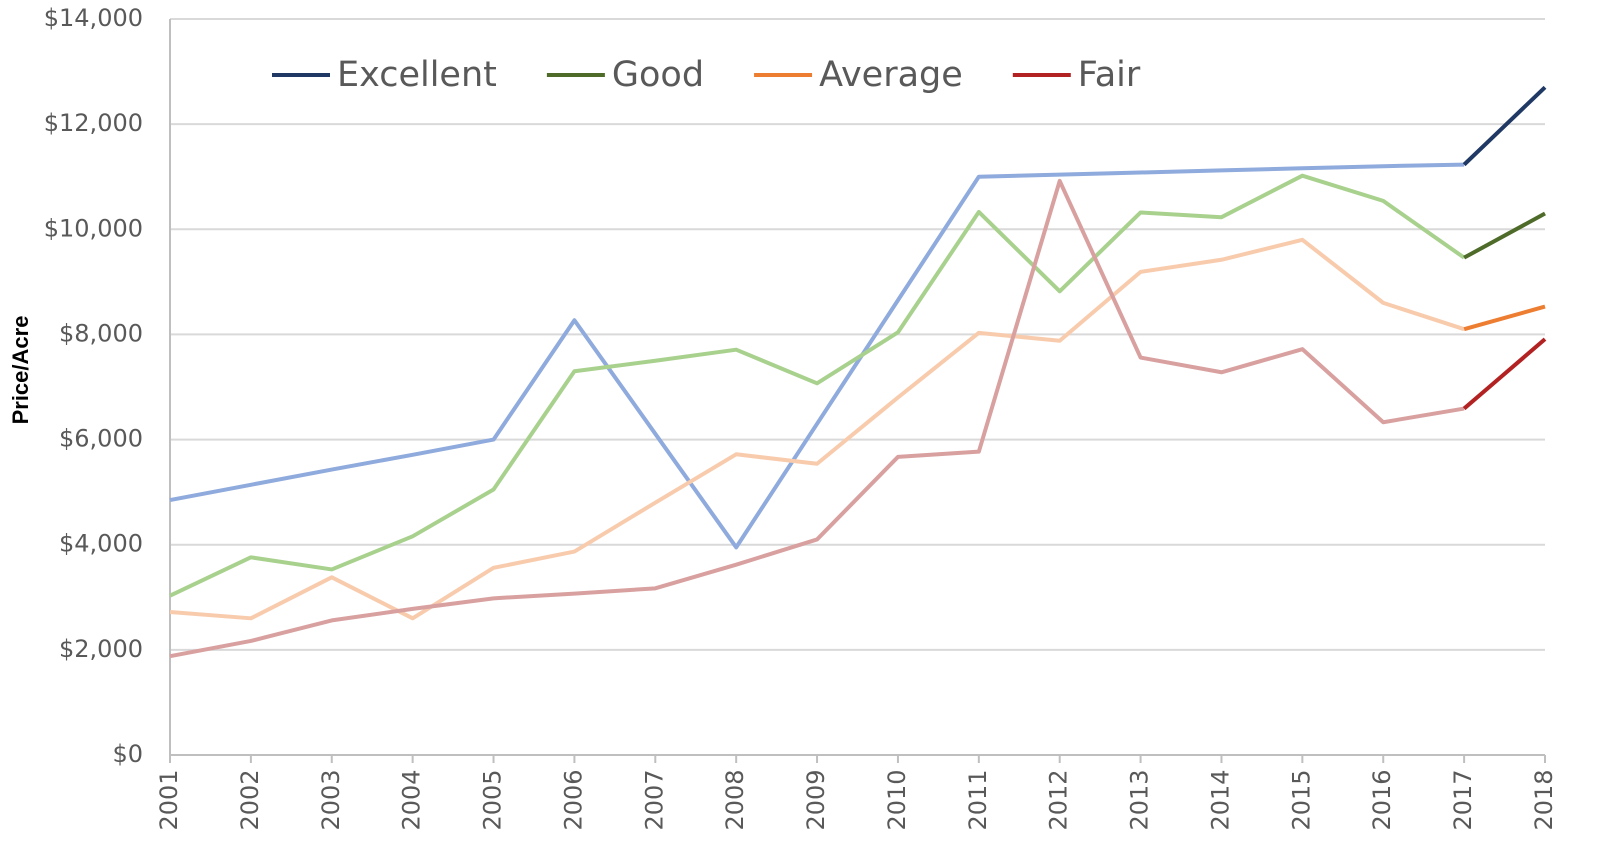  Describe the element at coordinates (1109, 75) in the screenshot. I see `legend-label: Fair` at that location.